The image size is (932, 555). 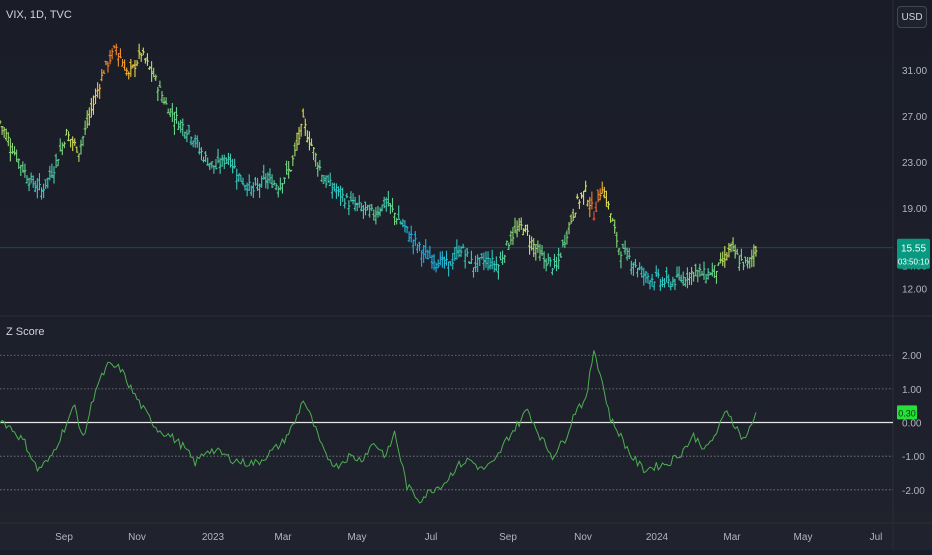 What do you see at coordinates (907, 413) in the screenshot?
I see `zscore-badge-value: 0.30` at bounding box center [907, 413].